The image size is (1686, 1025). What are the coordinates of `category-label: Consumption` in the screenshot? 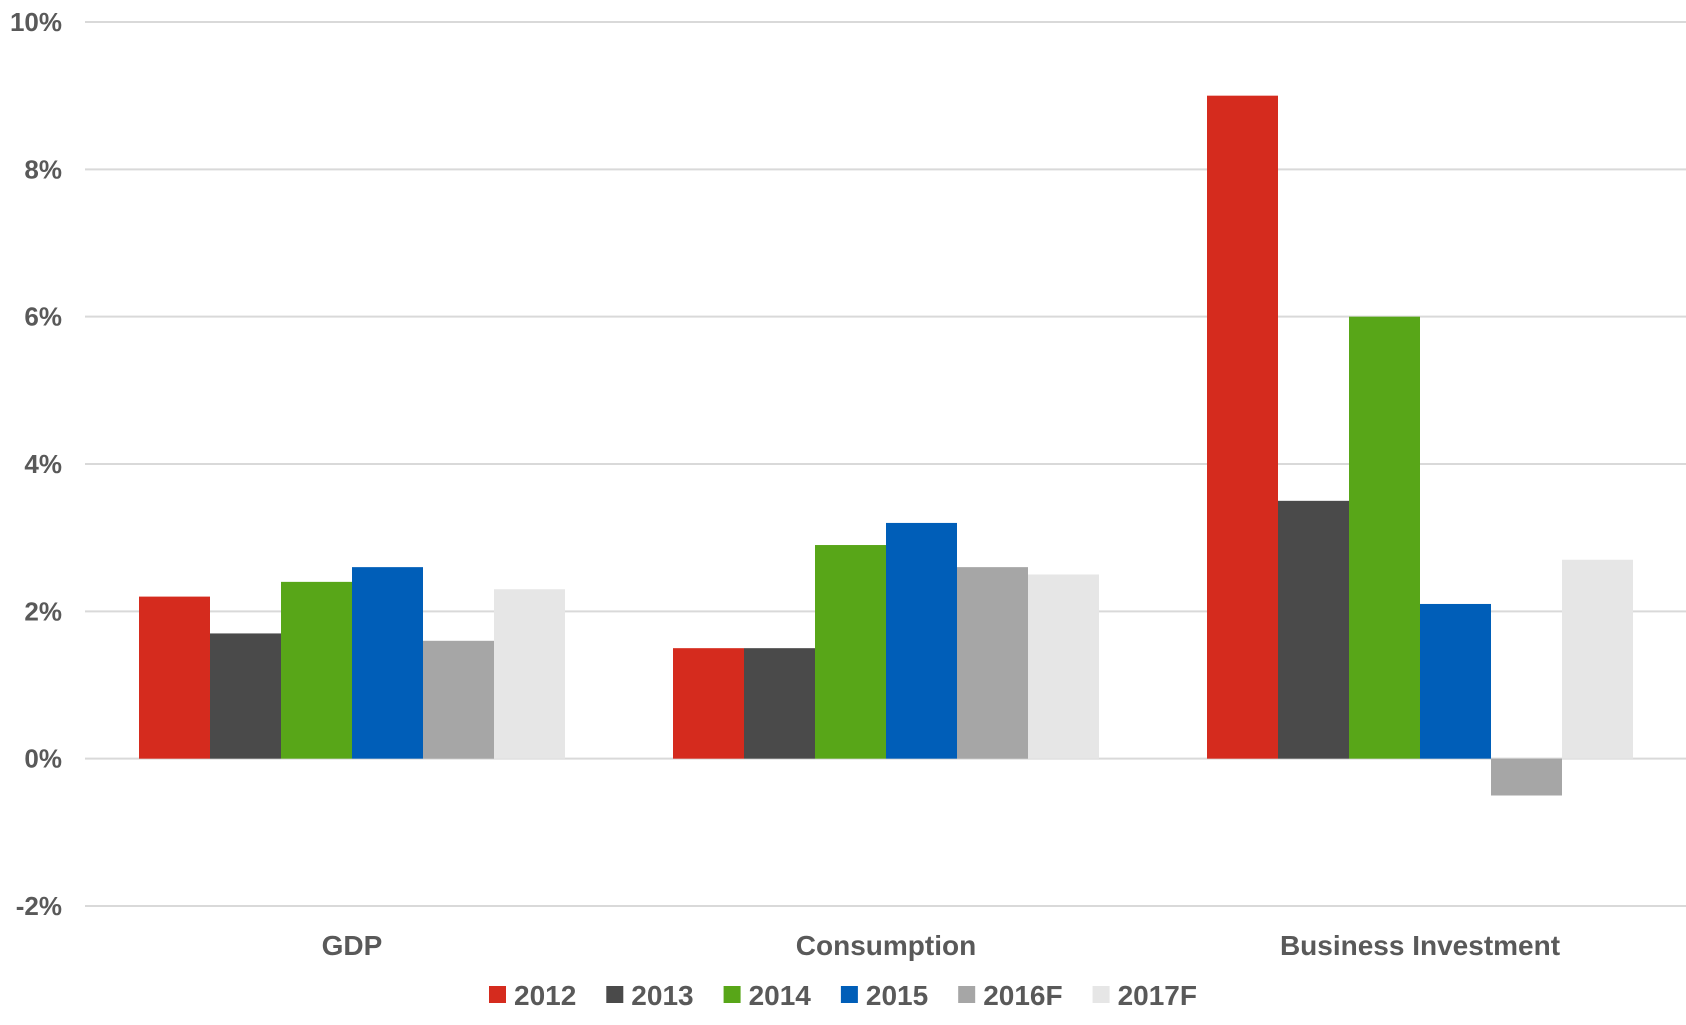 It's located at (886, 945).